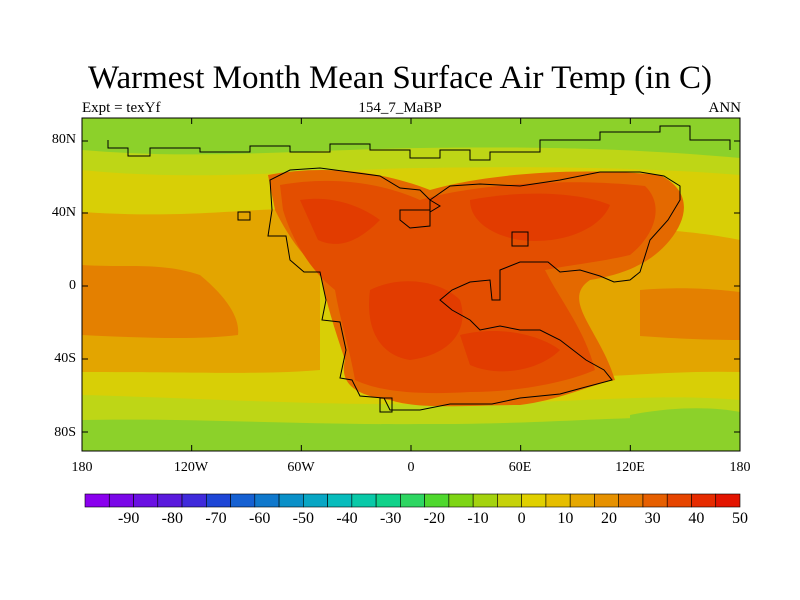 Image resolution: width=800 pixels, height=600 pixels. What do you see at coordinates (690, 314) in the screenshot?
I see `hot-ocean-east` at bounding box center [690, 314].